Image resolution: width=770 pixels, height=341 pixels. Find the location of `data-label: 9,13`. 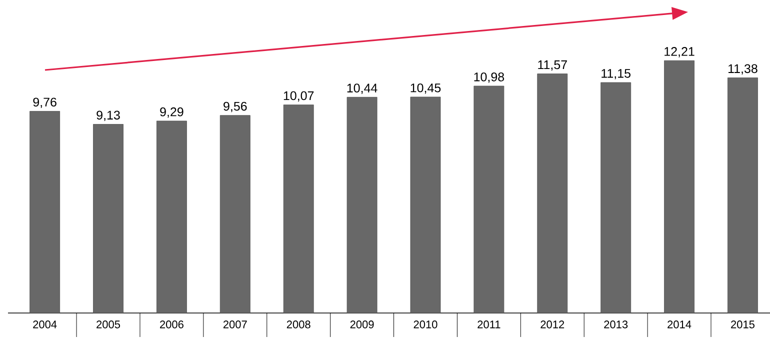

data-label: 9,13 is located at coordinates (108, 116).